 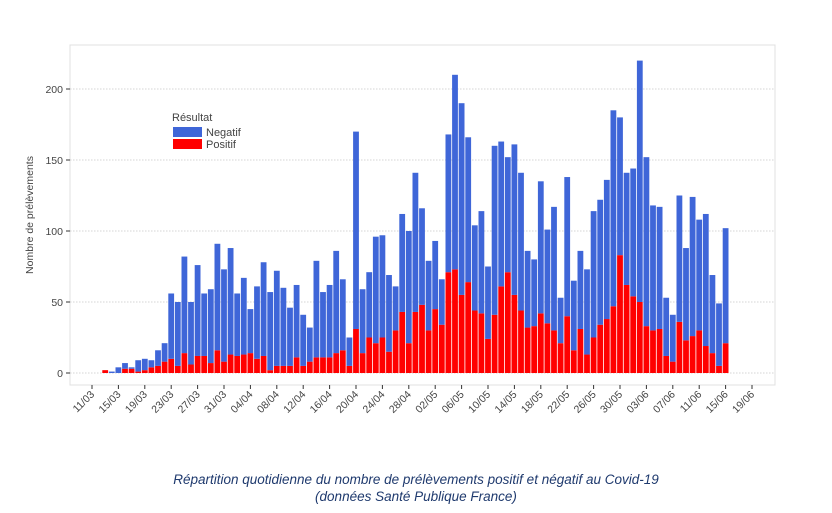 What do you see at coordinates (243, 363) in the screenshot?
I see `bar-positif: 03/04 Positif: 13` at bounding box center [243, 363].